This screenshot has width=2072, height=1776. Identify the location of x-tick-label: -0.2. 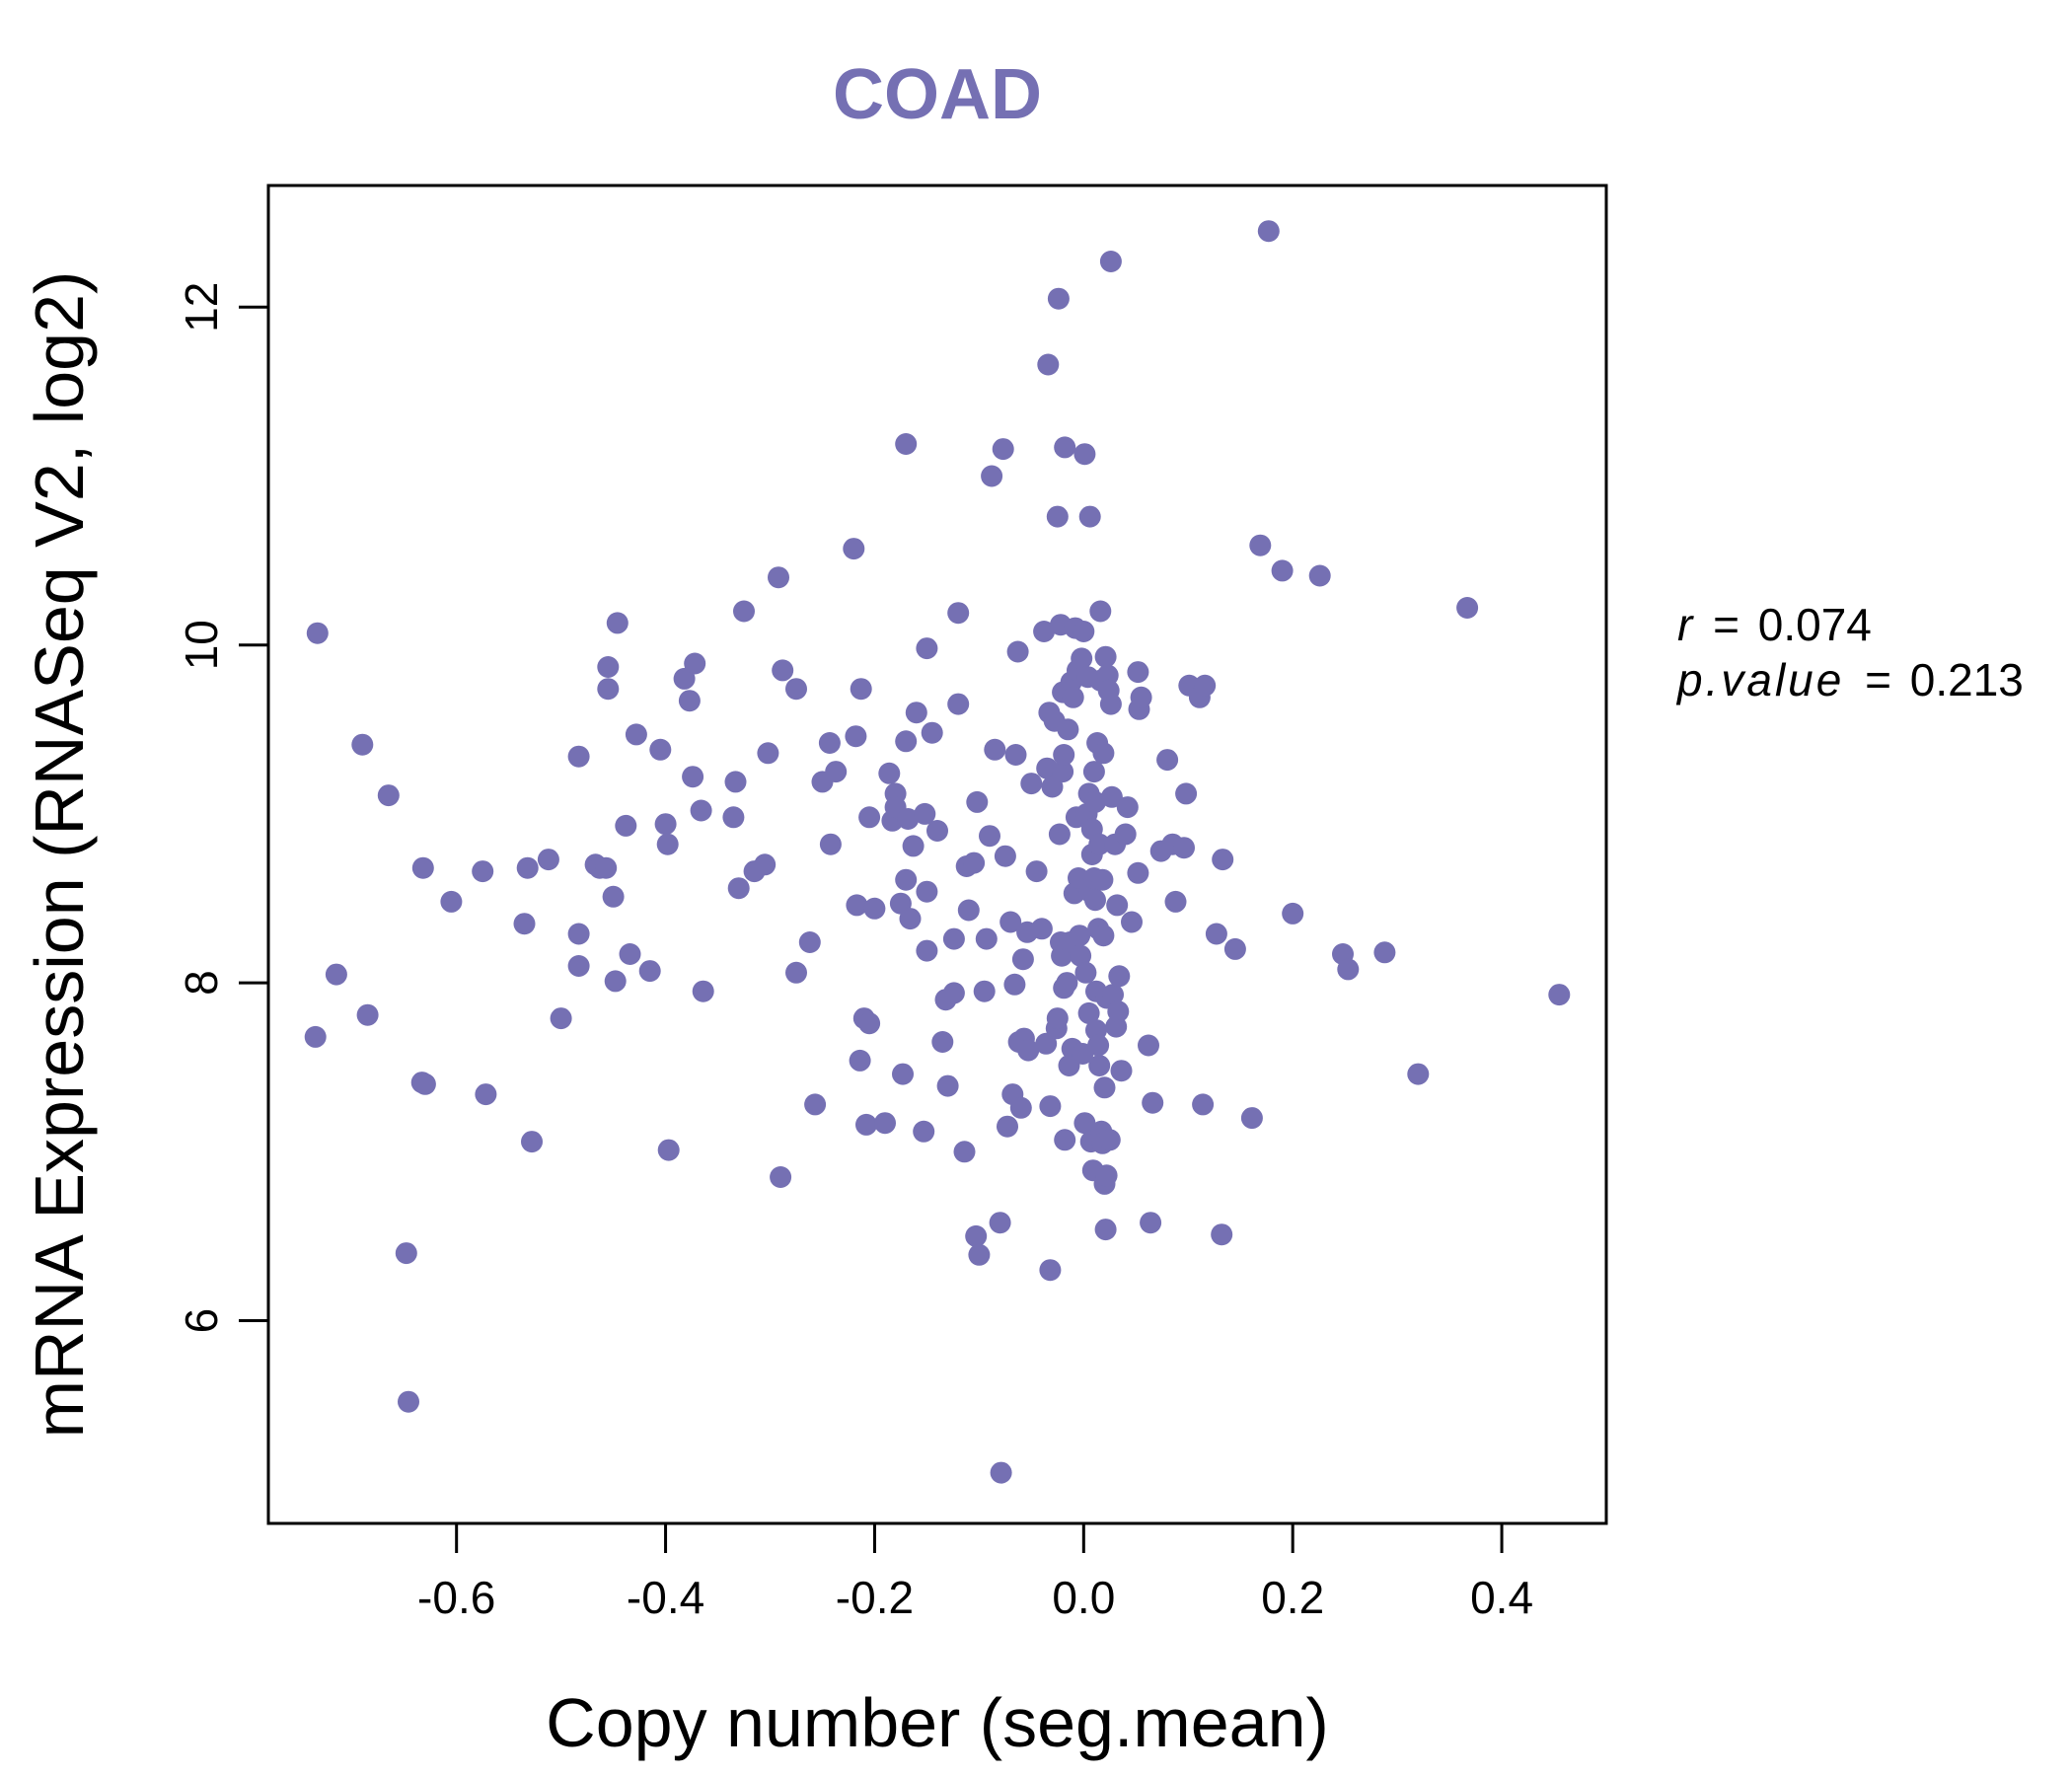
(875, 1598).